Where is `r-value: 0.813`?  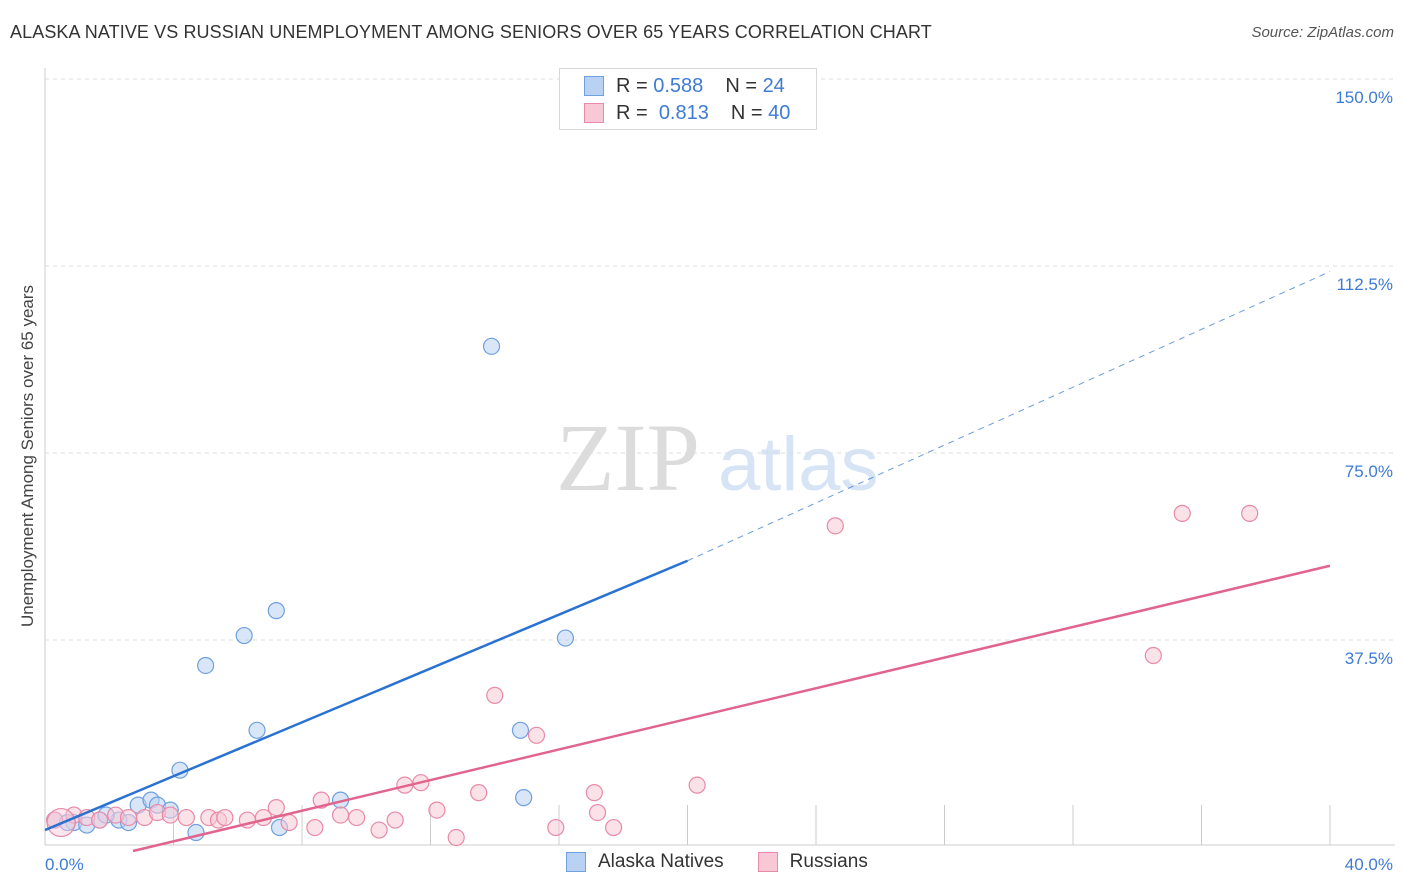 r-value: 0.813 is located at coordinates (683, 112).